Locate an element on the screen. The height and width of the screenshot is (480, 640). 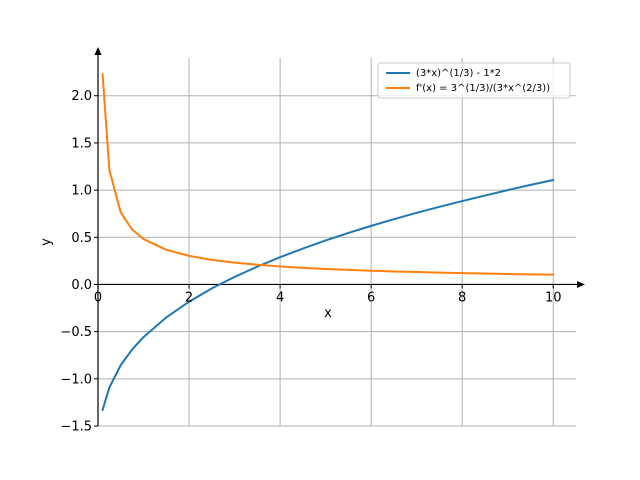
y-tick-label: −1.0 is located at coordinates (76, 379).